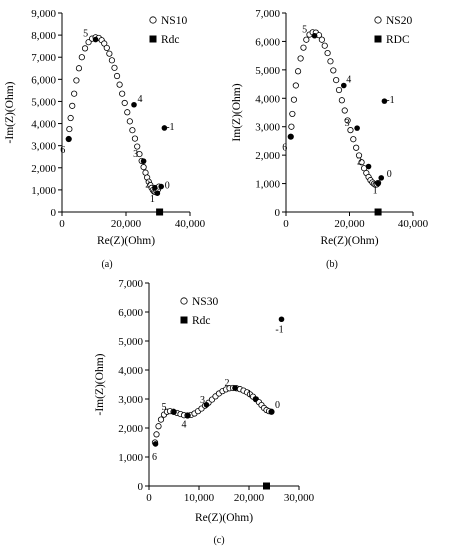 This screenshot has height=550, width=449. I want to click on x-tick-label: 20,000, so click(249, 498).